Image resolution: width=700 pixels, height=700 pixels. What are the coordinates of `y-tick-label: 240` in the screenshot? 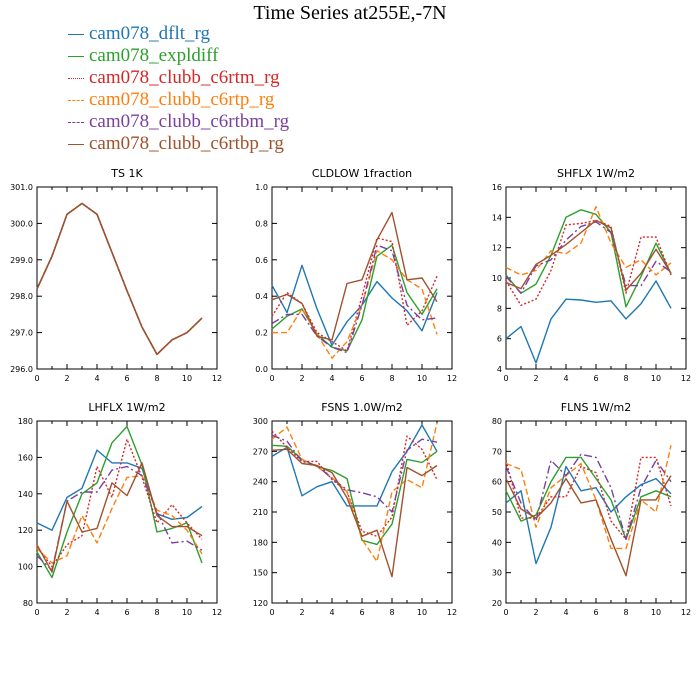 It's located at (260, 482).